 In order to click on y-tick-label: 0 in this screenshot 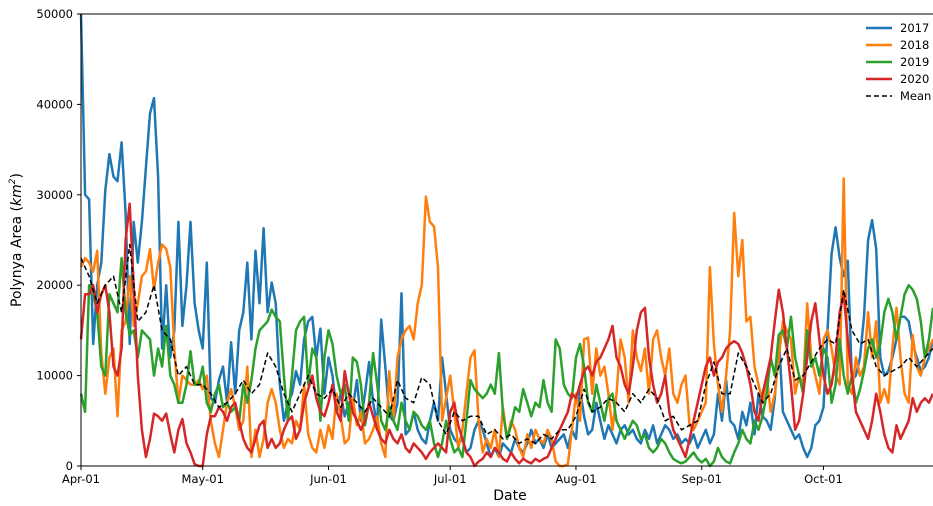, I will do `click(69, 466)`.